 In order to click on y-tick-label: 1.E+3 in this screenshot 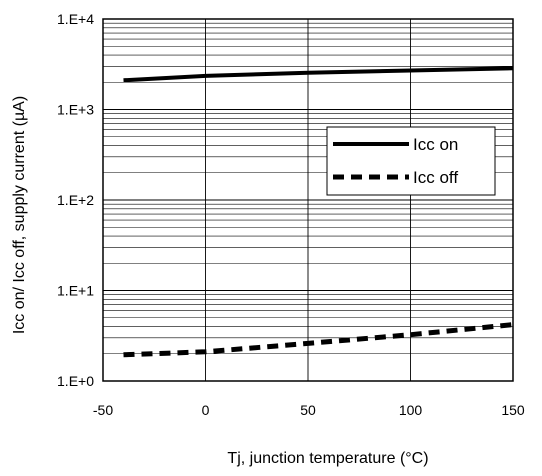, I will do `click(75, 110)`.